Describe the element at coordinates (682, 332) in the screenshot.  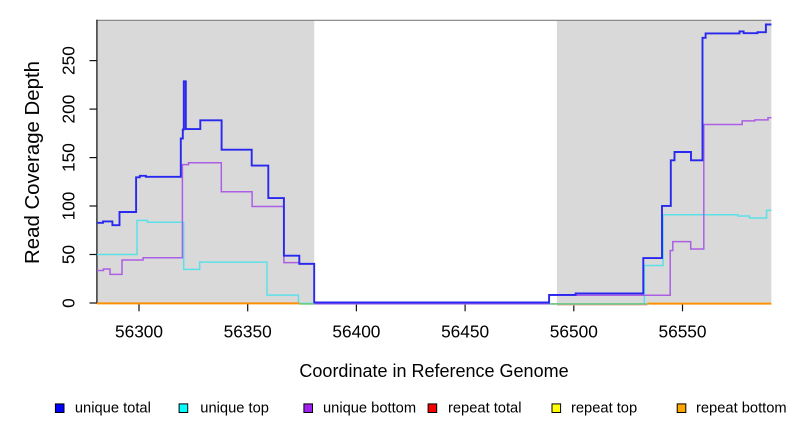
I see `svg-text: 56550` at that location.